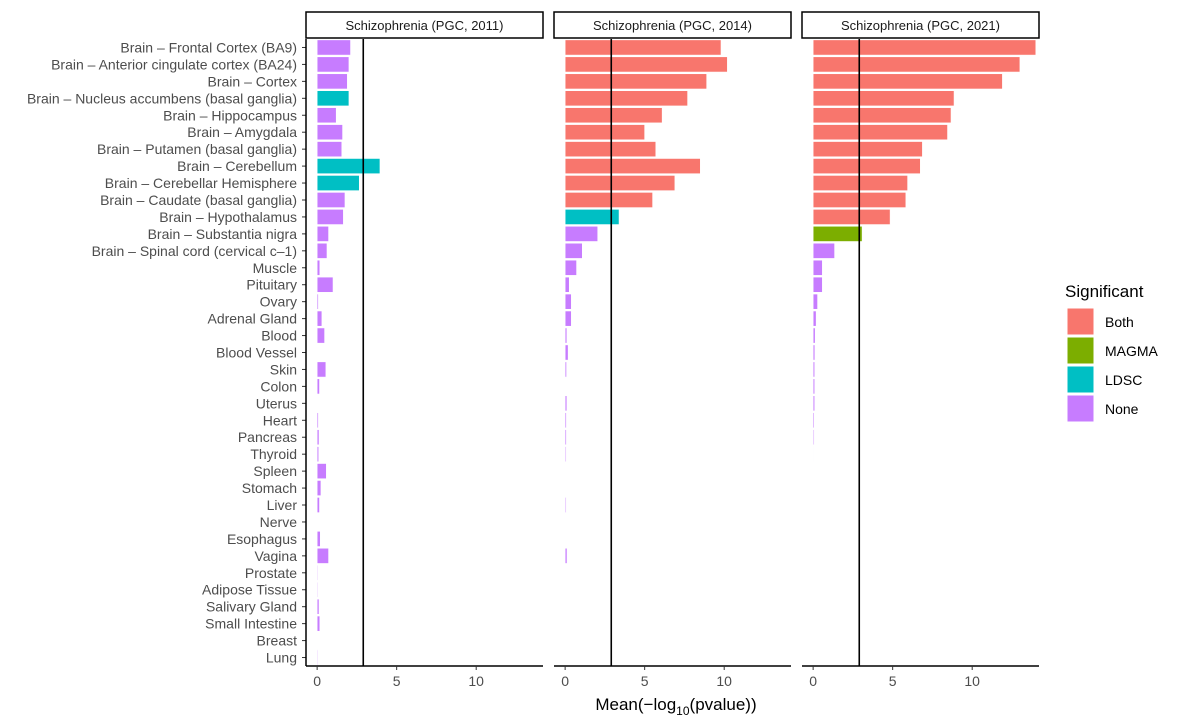 This screenshot has height=723, width=1200. What do you see at coordinates (279, 336) in the screenshot?
I see `y-tick-label: Blood` at bounding box center [279, 336].